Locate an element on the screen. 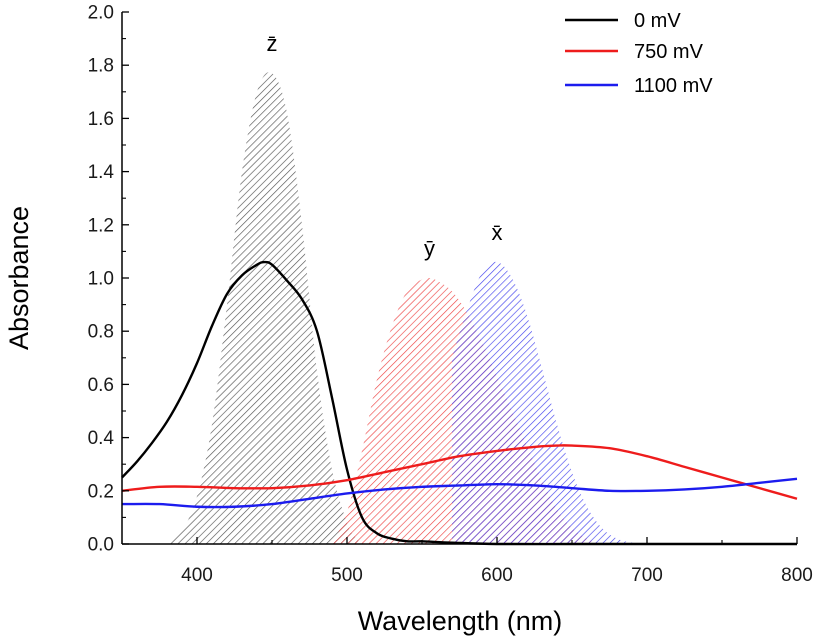 This screenshot has height=642, width=819. x-tick-label: 400 is located at coordinates (197, 575).